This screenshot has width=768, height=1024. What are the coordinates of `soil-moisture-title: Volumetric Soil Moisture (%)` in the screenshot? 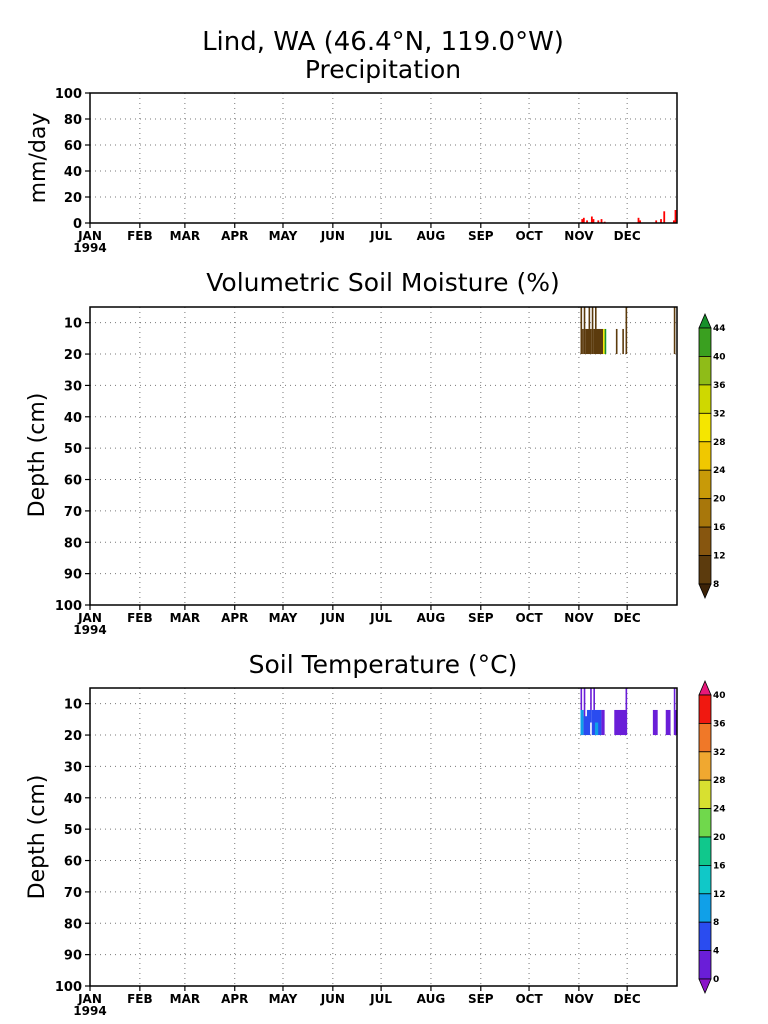 It's located at (383, 282).